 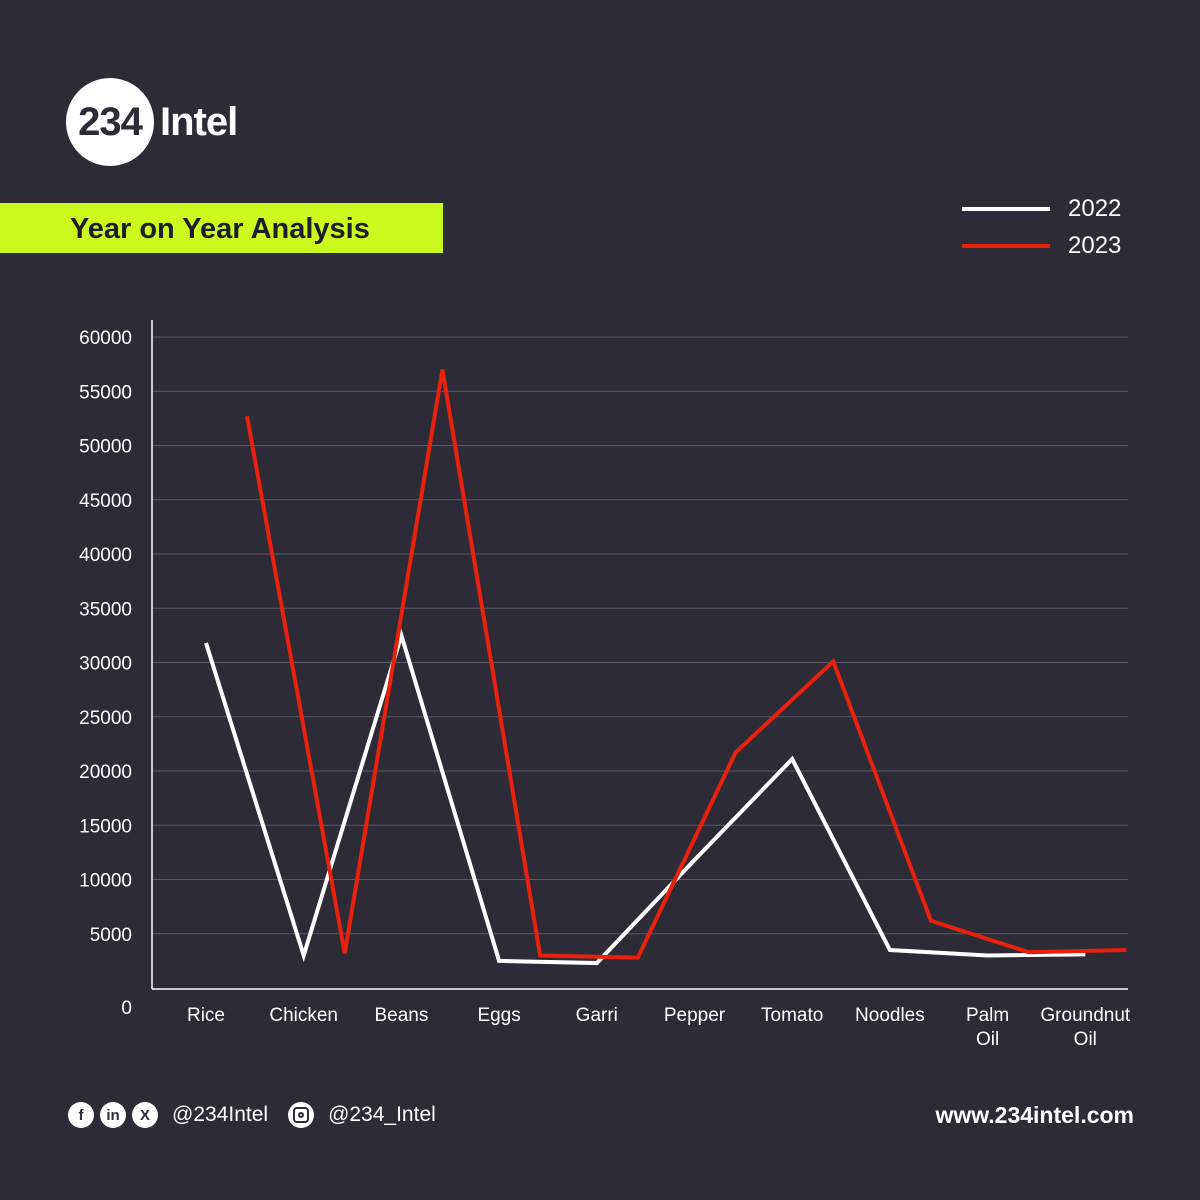 I want to click on y-tick-label-40000: 40000, so click(x=105, y=555).